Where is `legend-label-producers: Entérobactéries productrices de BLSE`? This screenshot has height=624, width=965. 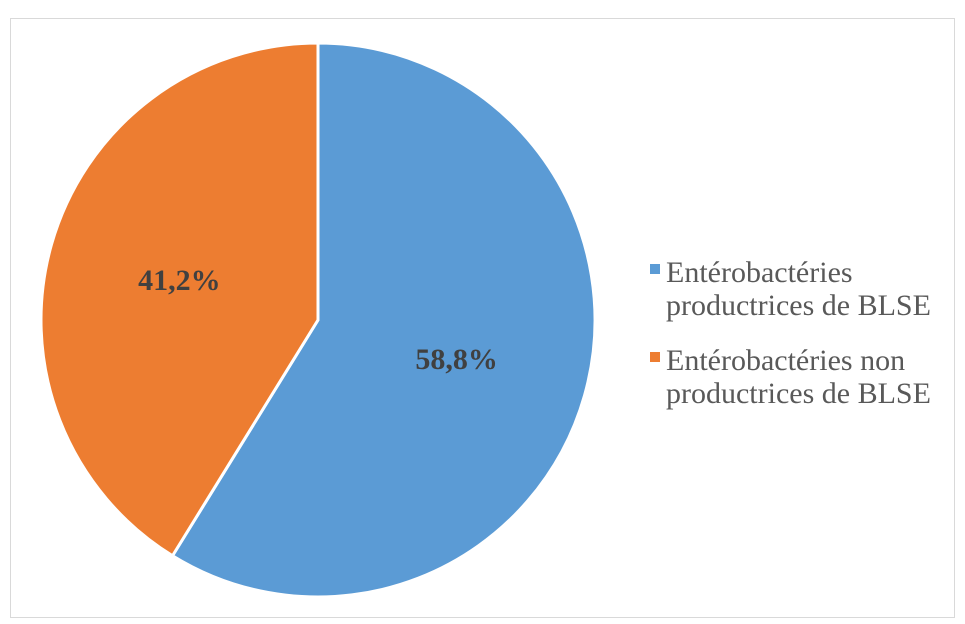 legend-label-producers: Entérobactéries productrices de BLSE is located at coordinates (798, 289).